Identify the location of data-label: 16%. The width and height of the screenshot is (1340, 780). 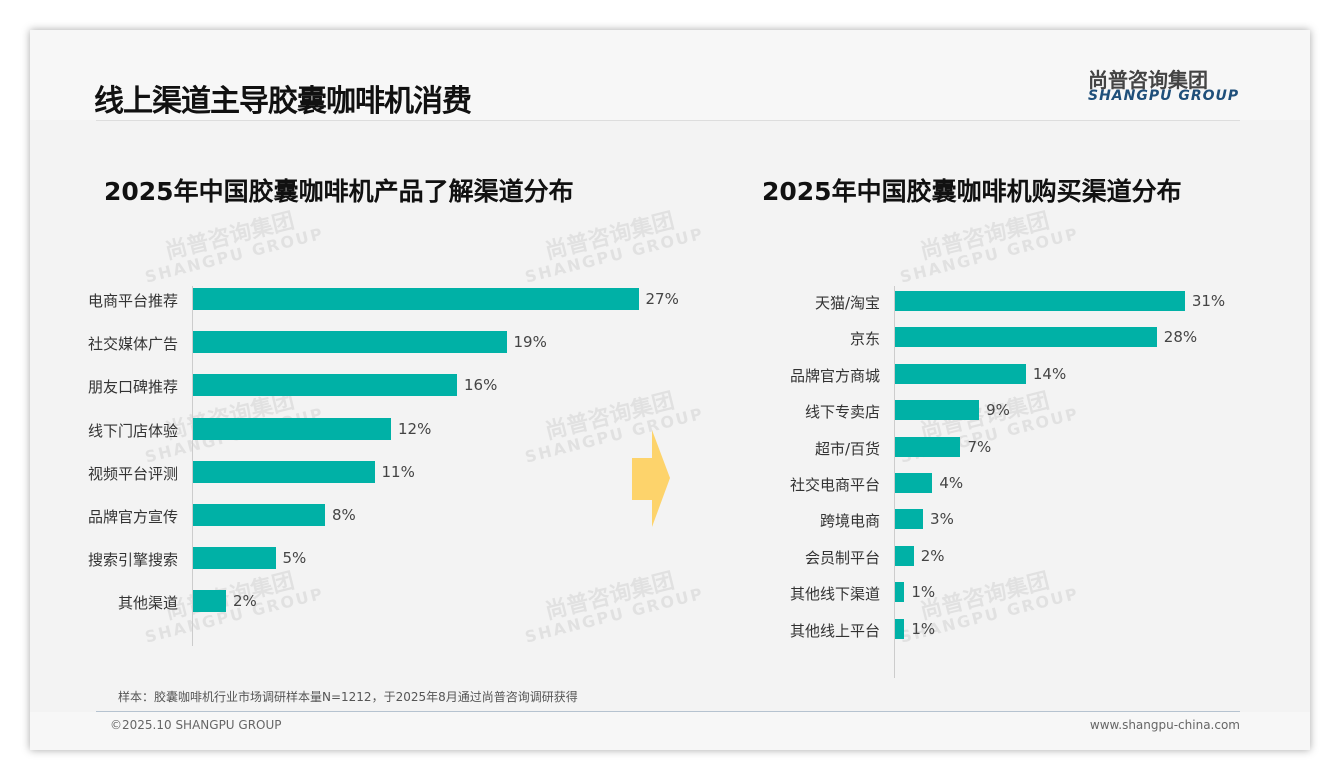
(481, 385).